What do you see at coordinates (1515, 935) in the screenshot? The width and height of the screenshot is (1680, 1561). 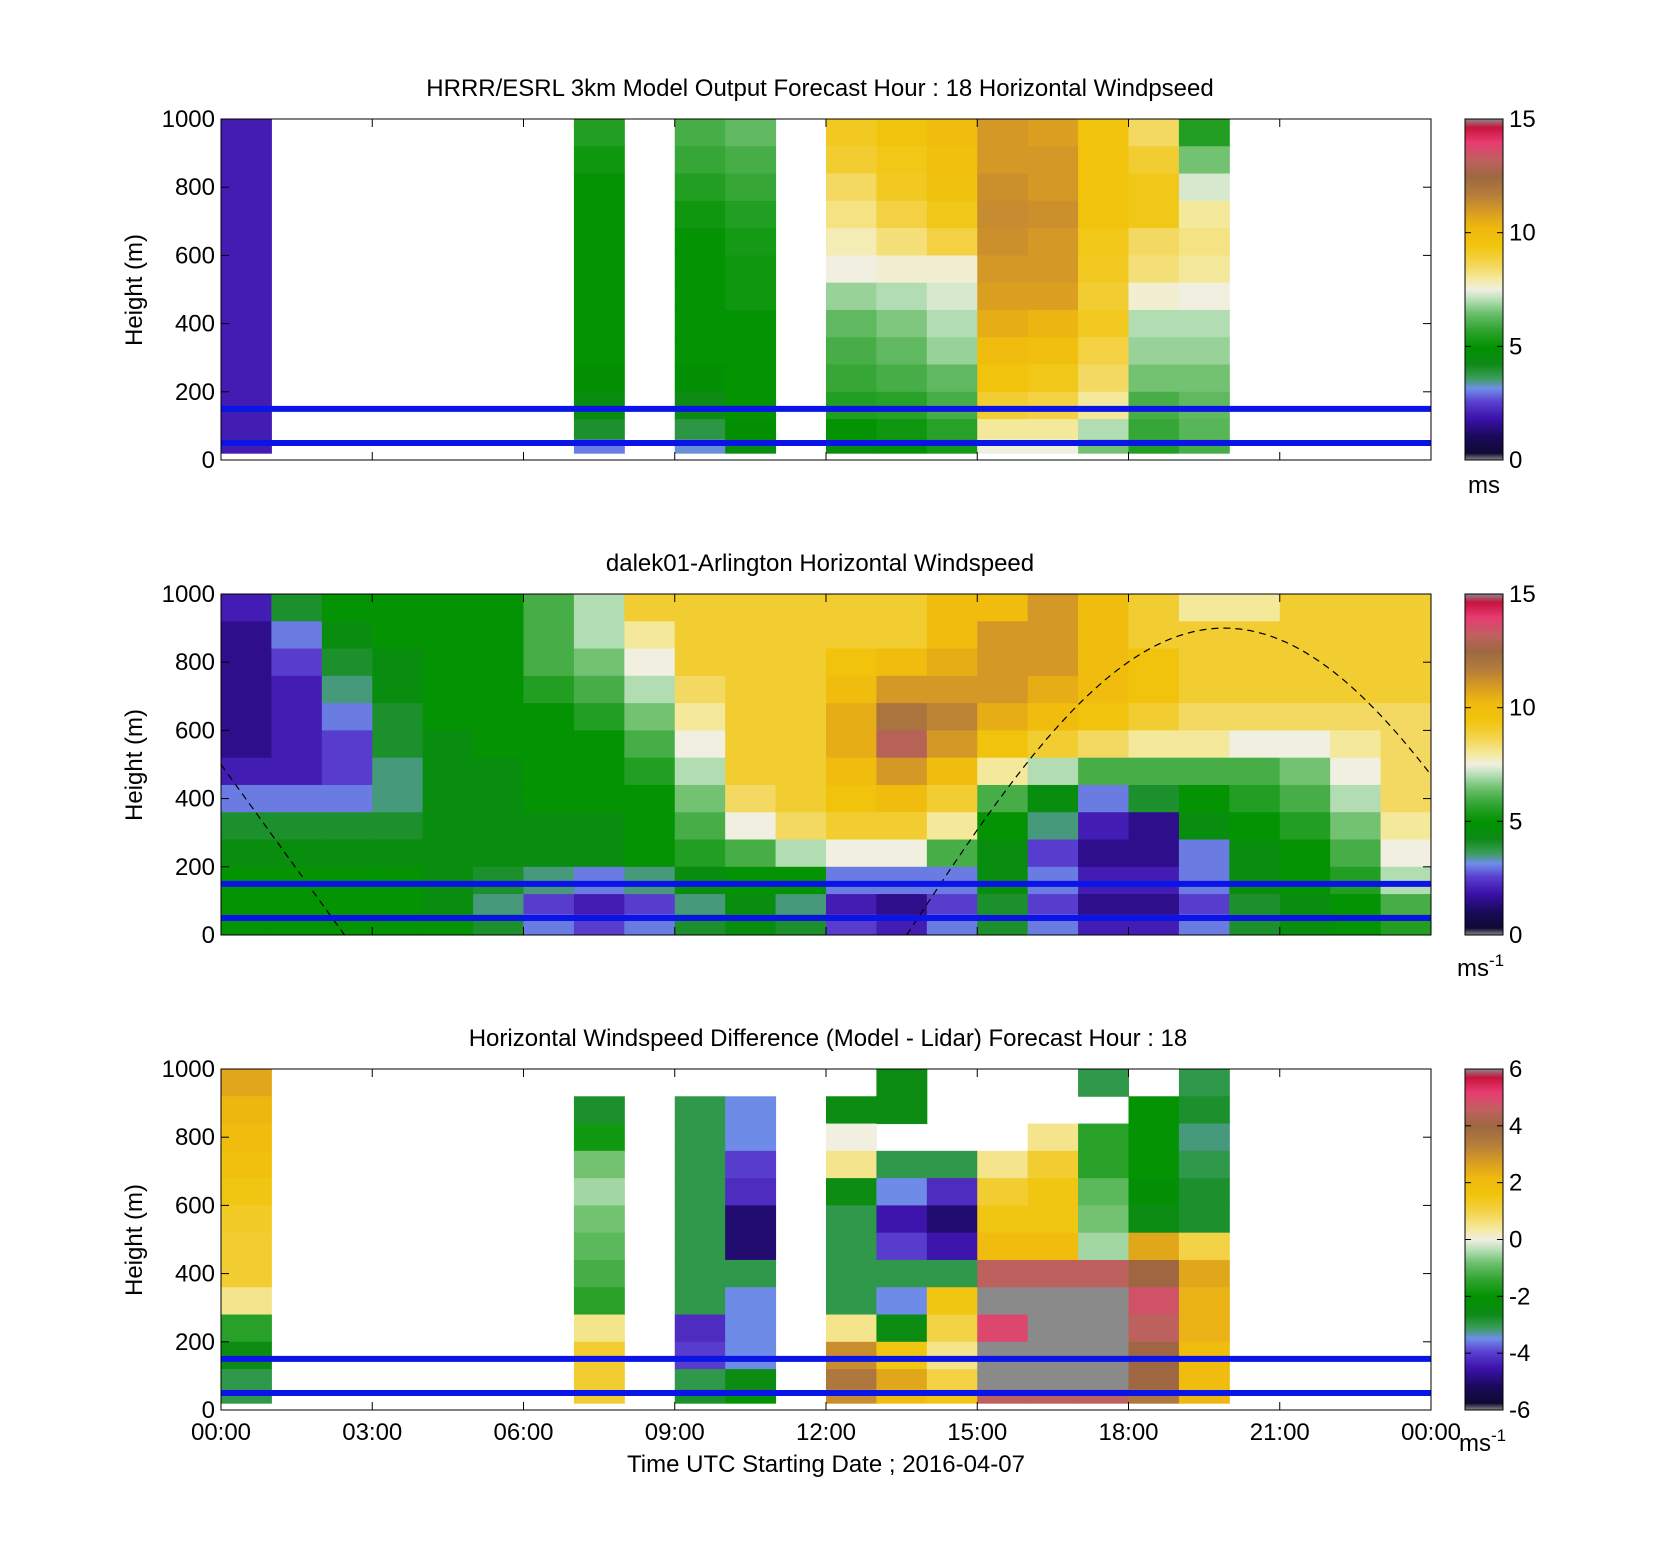 I see `colorbar-tick-label: 0` at bounding box center [1515, 935].